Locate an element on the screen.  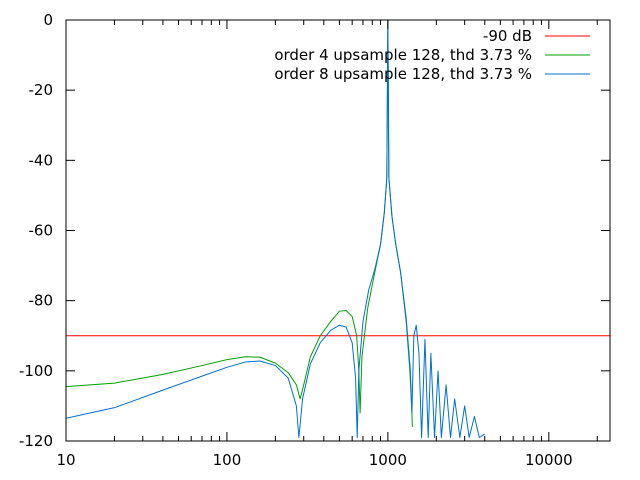
y-tick-label: -120 is located at coordinates (36, 441).